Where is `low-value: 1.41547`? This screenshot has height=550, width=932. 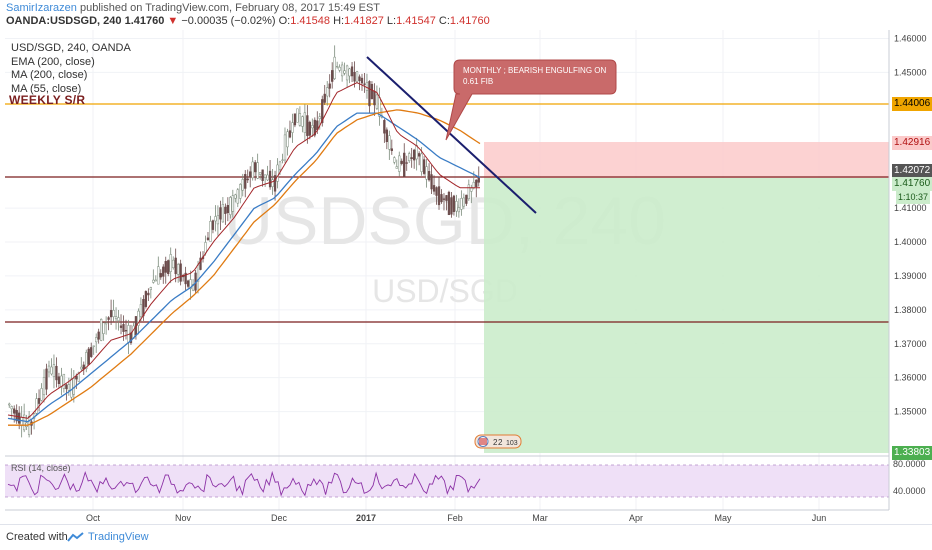 low-value: 1.41547 is located at coordinates (416, 21).